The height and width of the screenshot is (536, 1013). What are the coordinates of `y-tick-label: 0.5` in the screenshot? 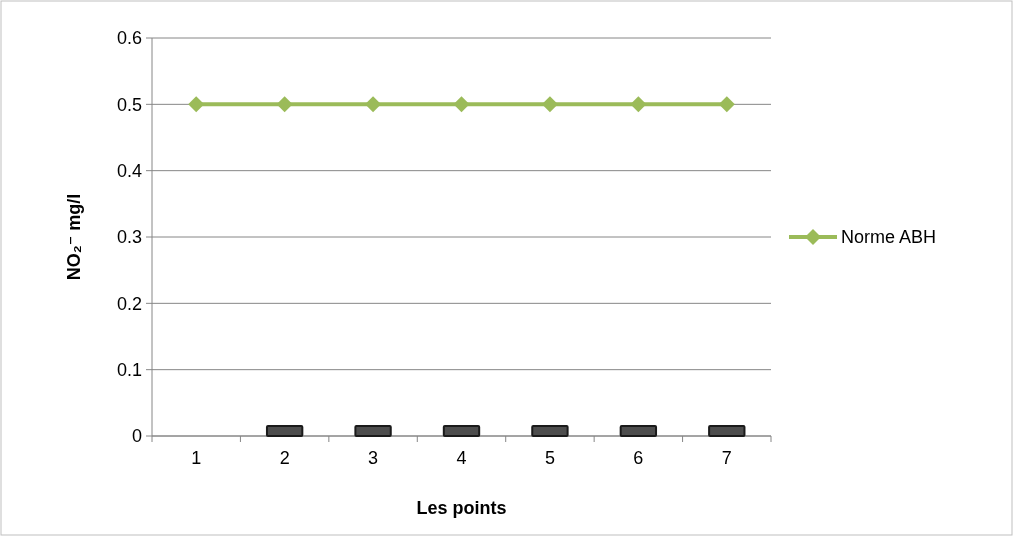 It's located at (129, 104).